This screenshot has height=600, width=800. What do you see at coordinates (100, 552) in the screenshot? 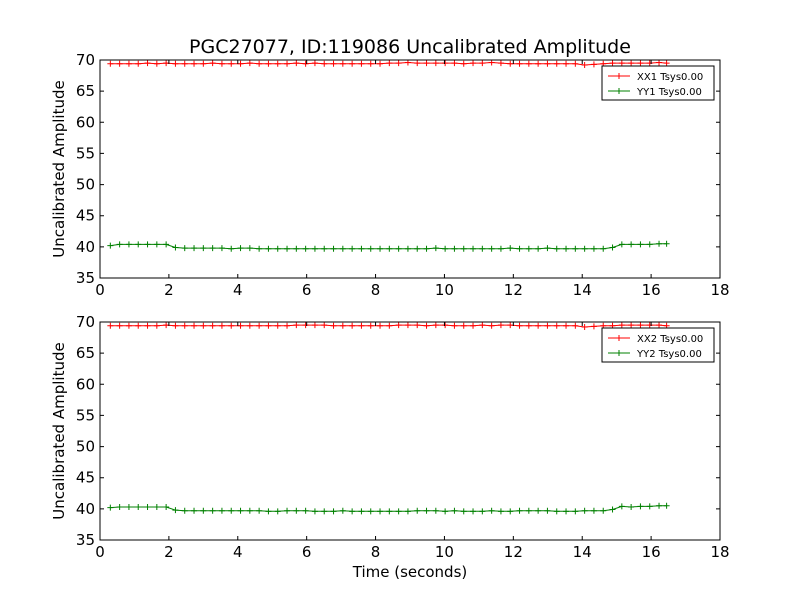
I see `bottom-x-tick-label: 0` at bounding box center [100, 552].